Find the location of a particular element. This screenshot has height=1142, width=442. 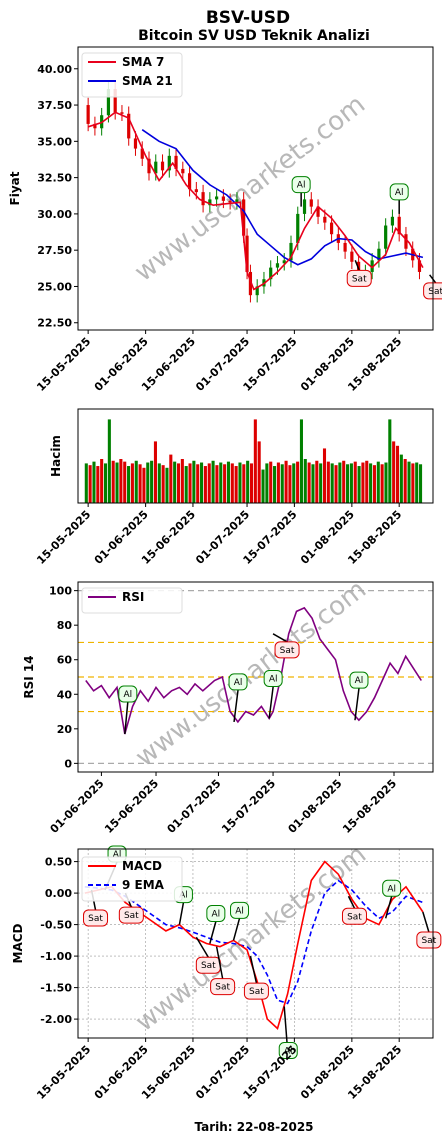

rsi-ytick-label: 40 is located at coordinates (65, 694).